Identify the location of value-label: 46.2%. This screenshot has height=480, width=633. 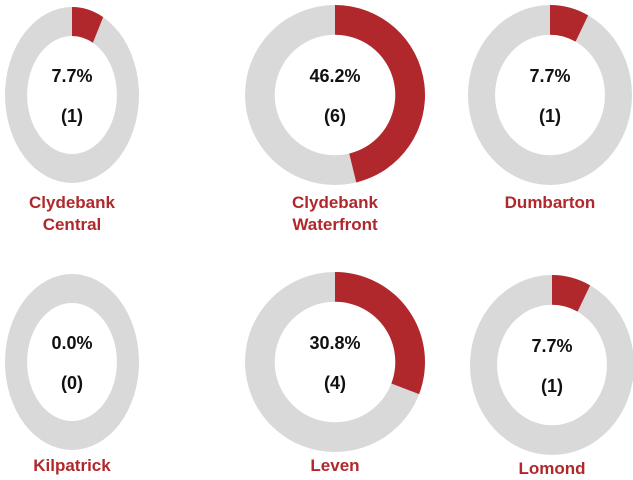
(334, 76).